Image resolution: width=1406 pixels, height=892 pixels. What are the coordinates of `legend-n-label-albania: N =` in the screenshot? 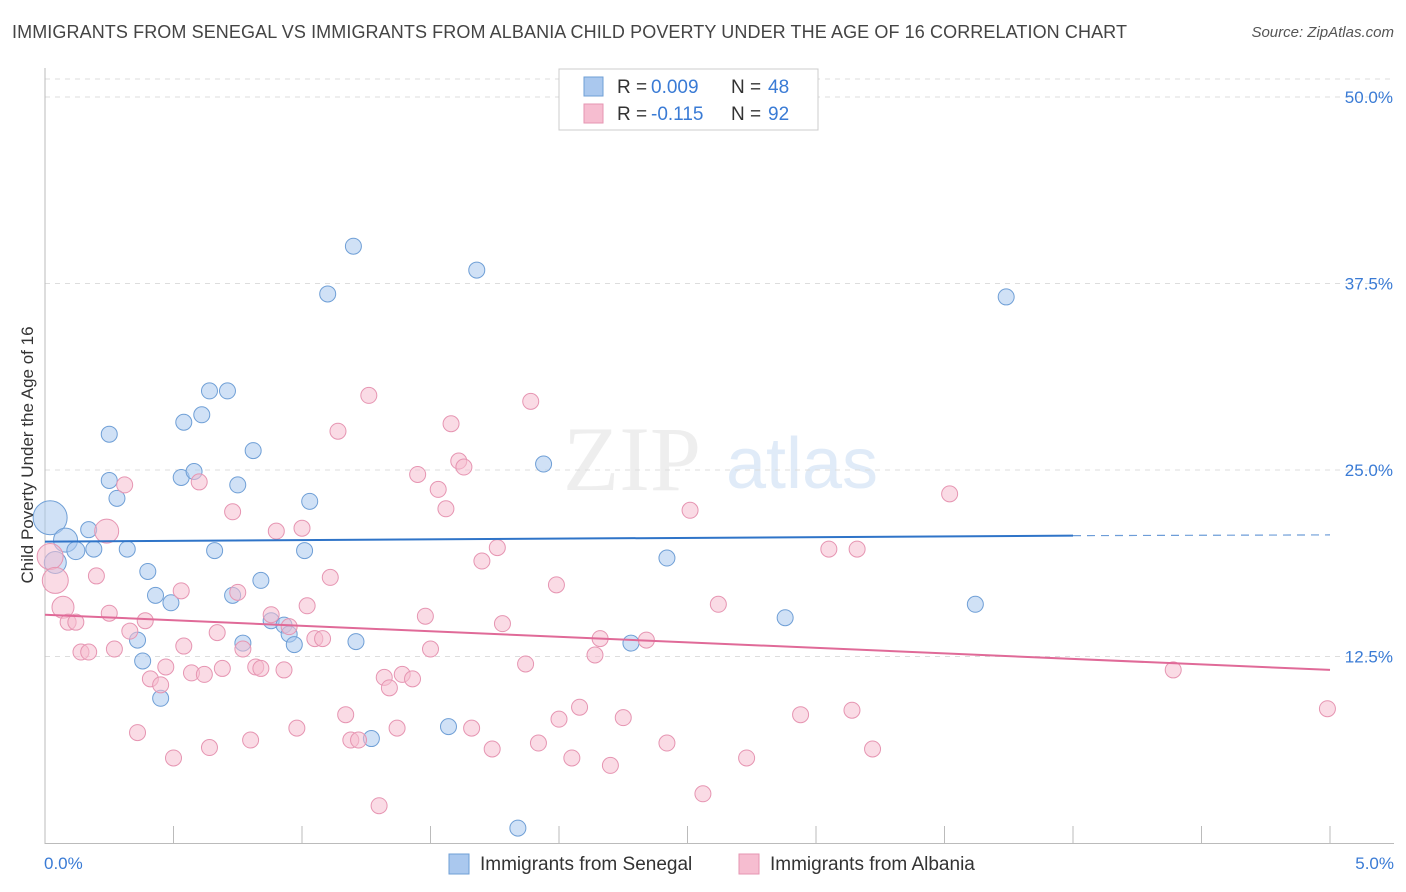 It's located at (748, 114).